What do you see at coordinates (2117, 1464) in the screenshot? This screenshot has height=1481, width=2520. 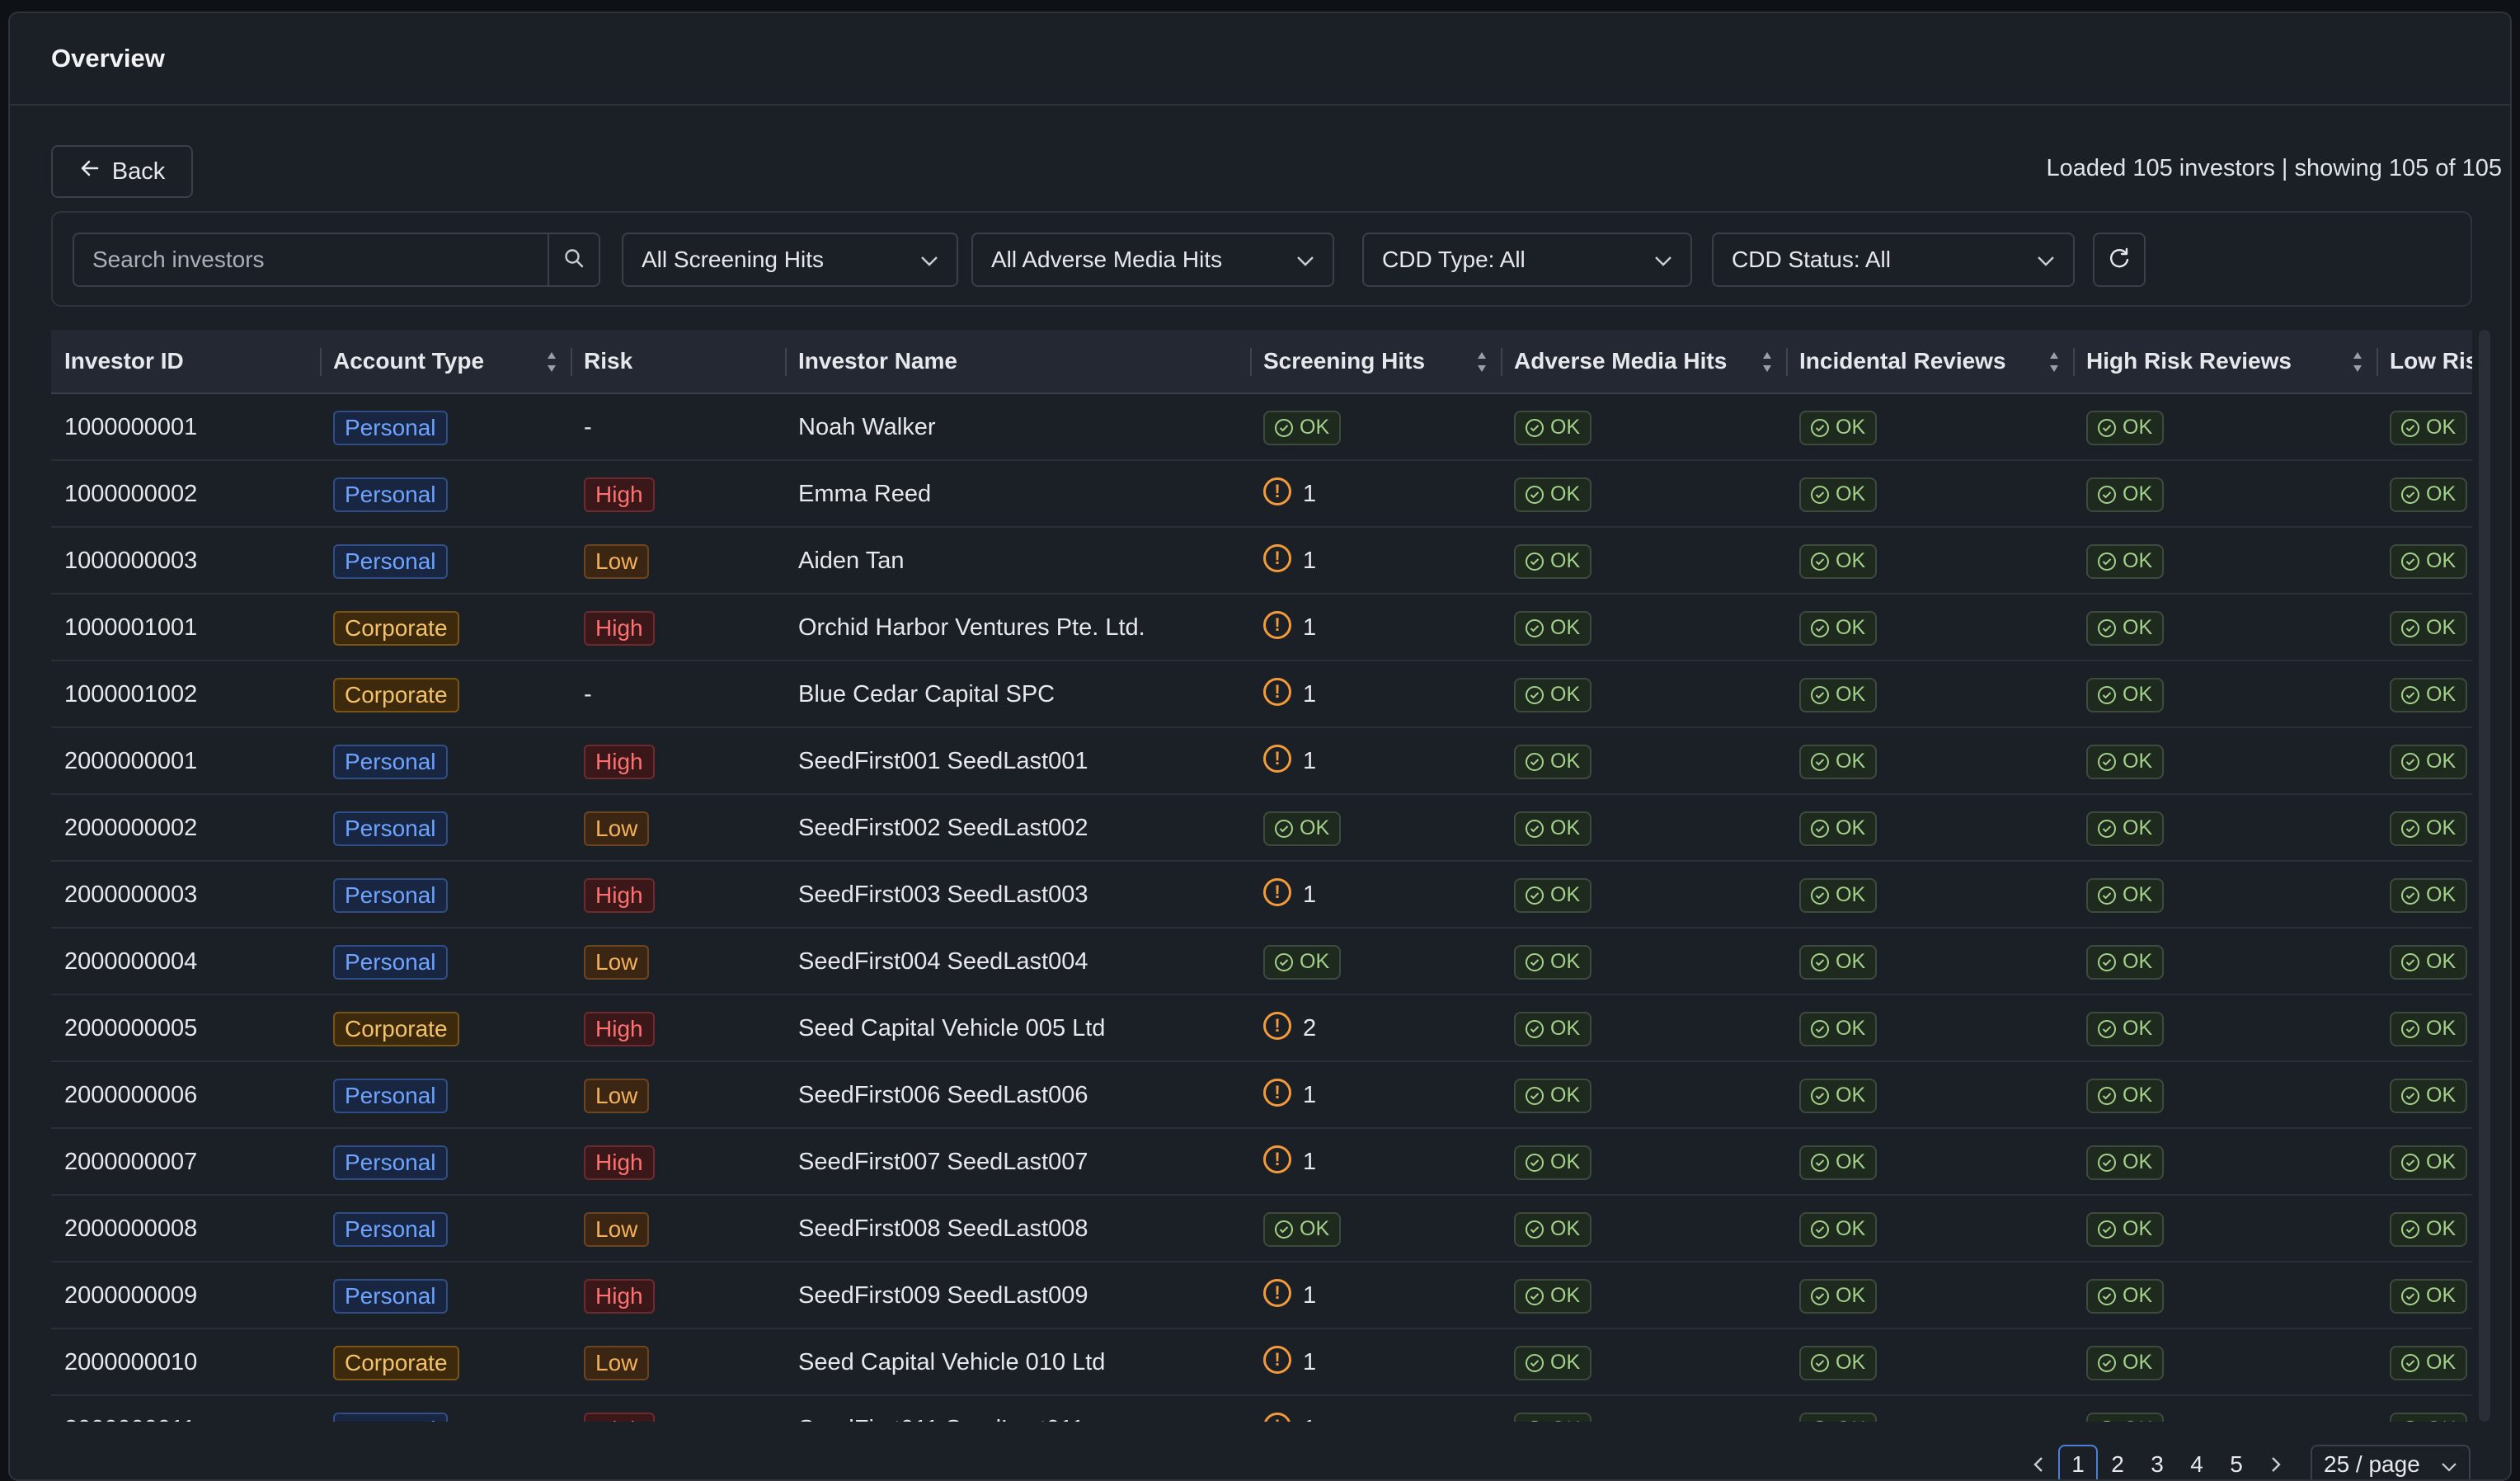 I see `page-2-button: 2` at bounding box center [2117, 1464].